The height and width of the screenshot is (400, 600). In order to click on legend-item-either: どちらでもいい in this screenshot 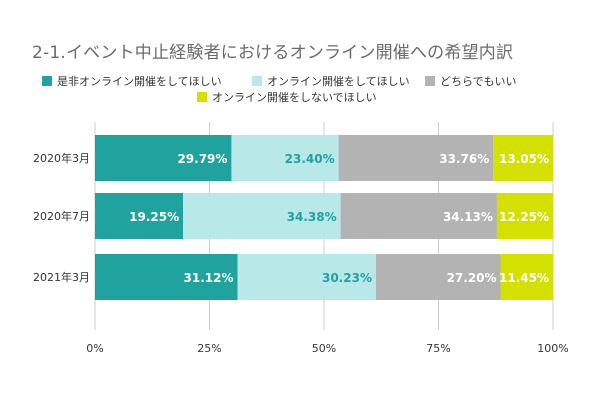, I will do `click(470, 81)`.